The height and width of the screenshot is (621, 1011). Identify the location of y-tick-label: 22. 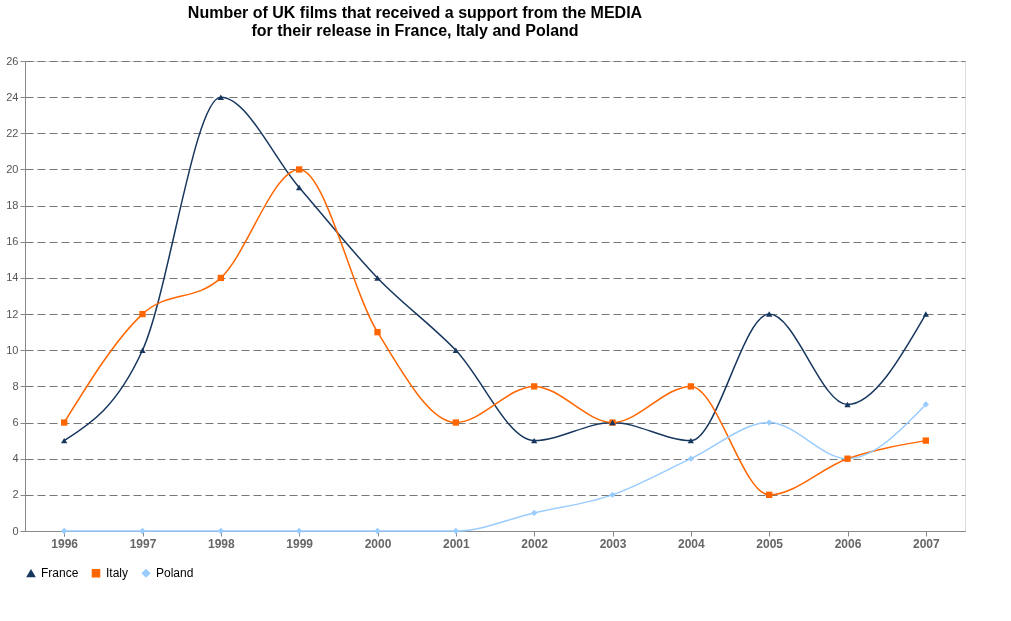
(12, 132).